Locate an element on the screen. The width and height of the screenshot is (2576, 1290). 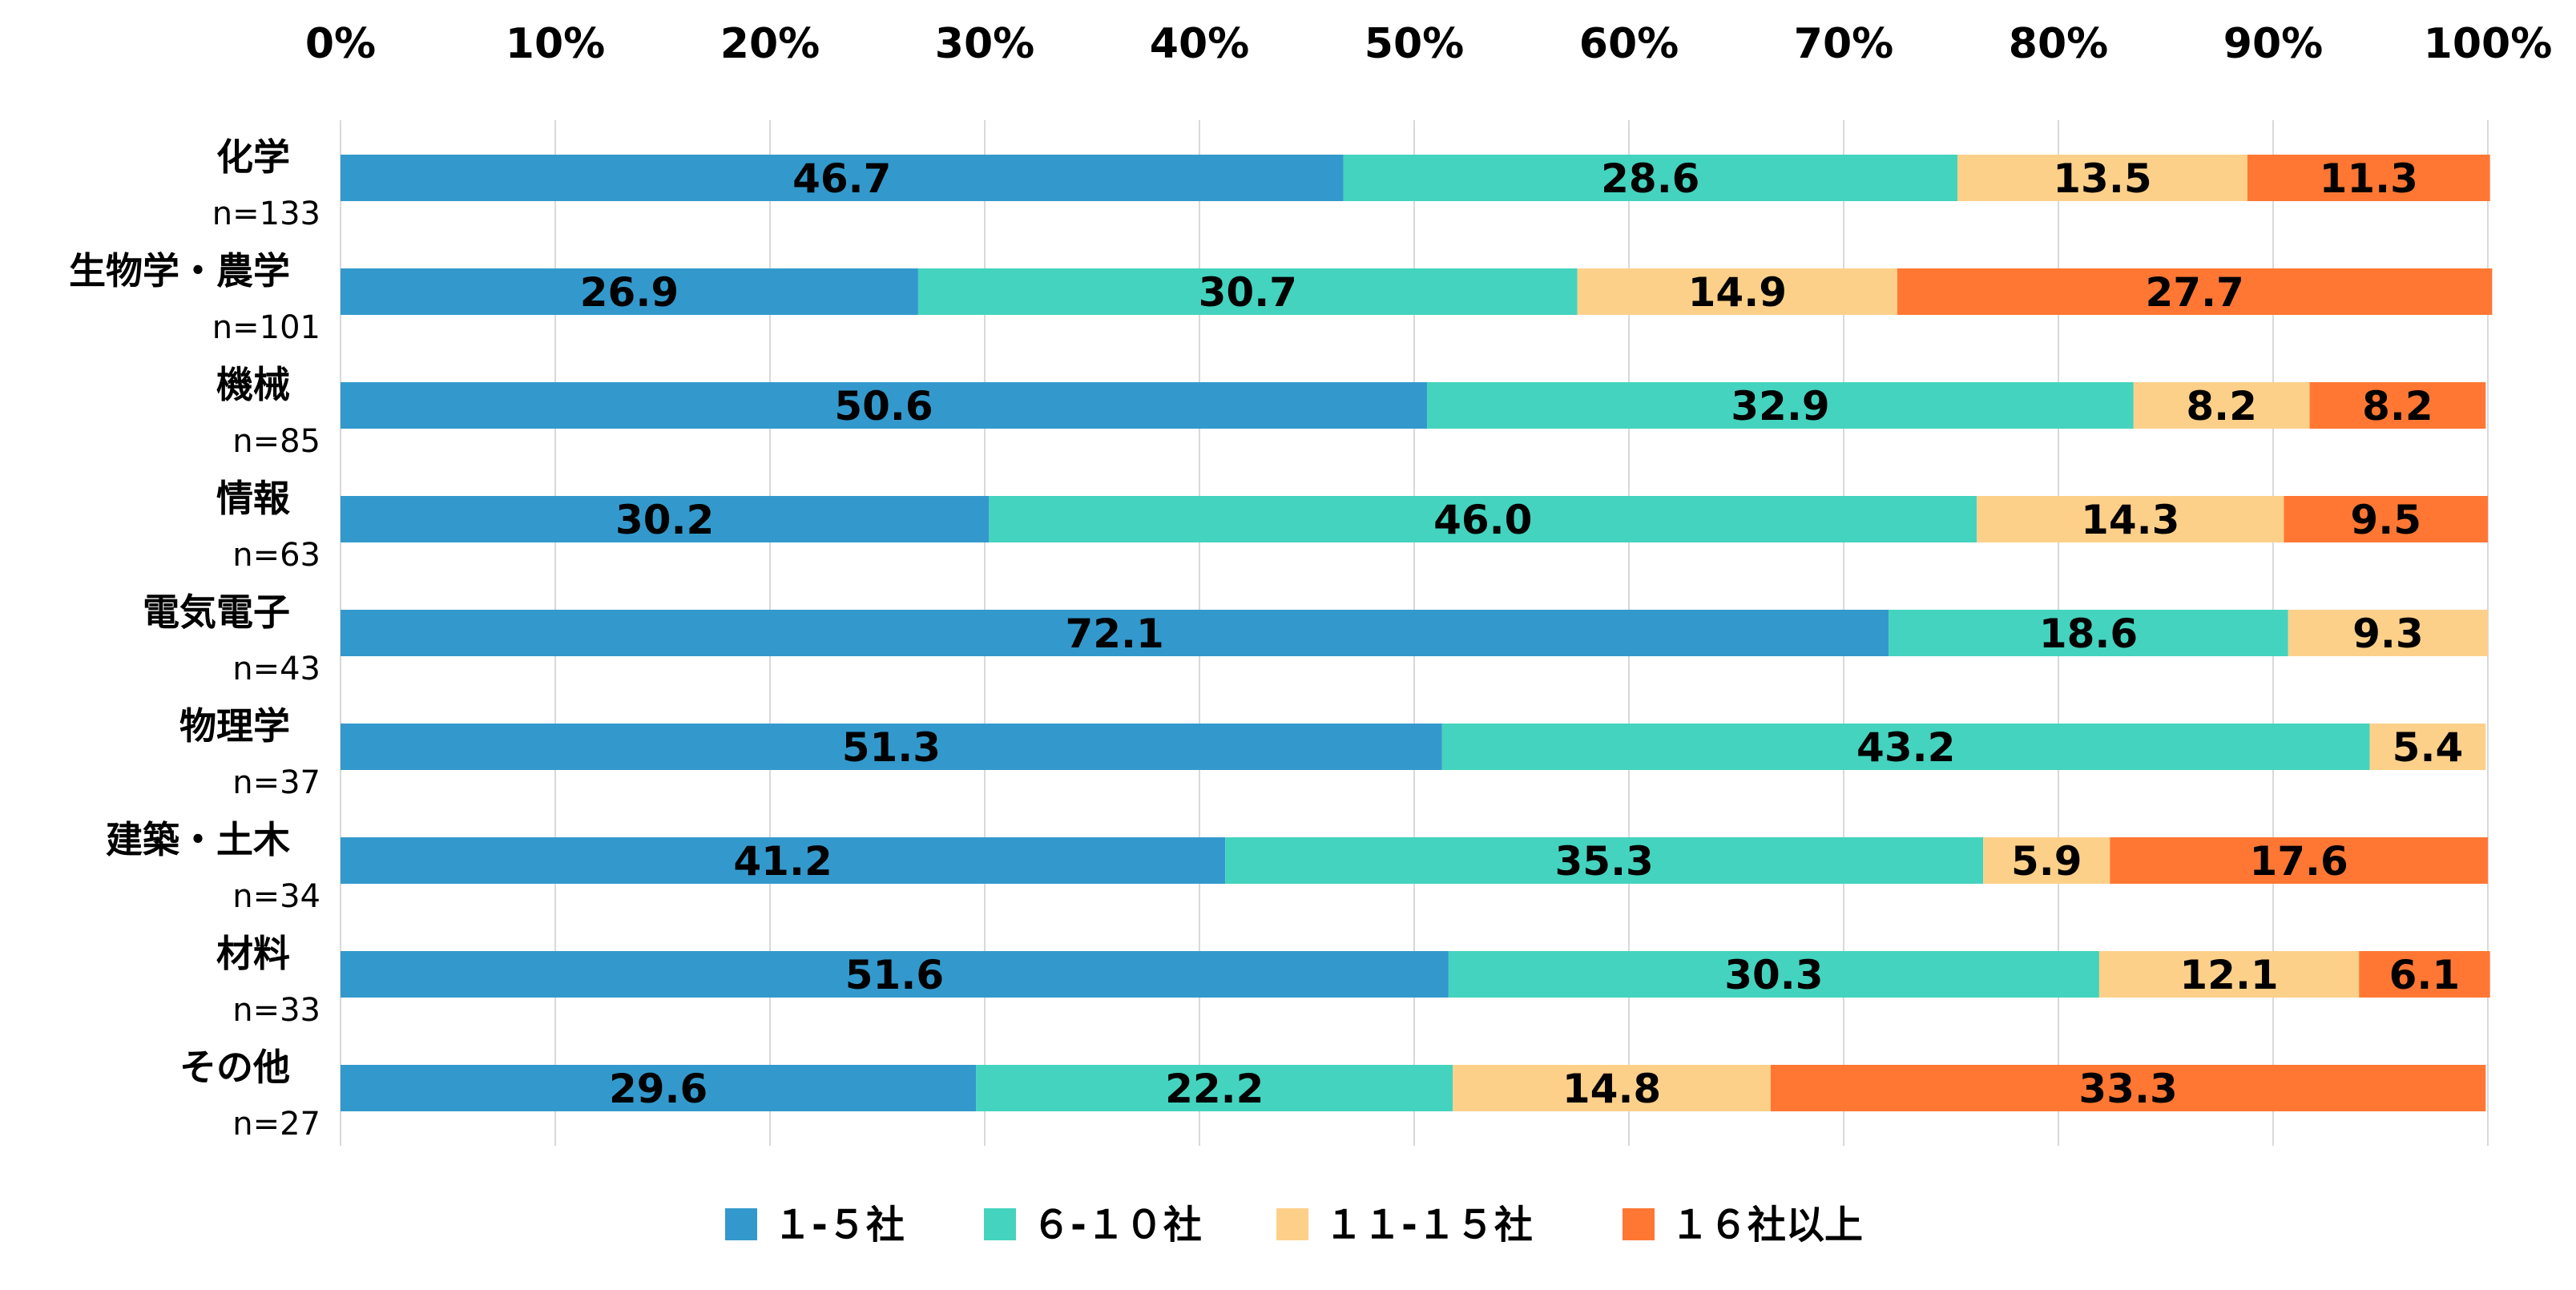
category-sample-size: n=85 is located at coordinates (276, 441).